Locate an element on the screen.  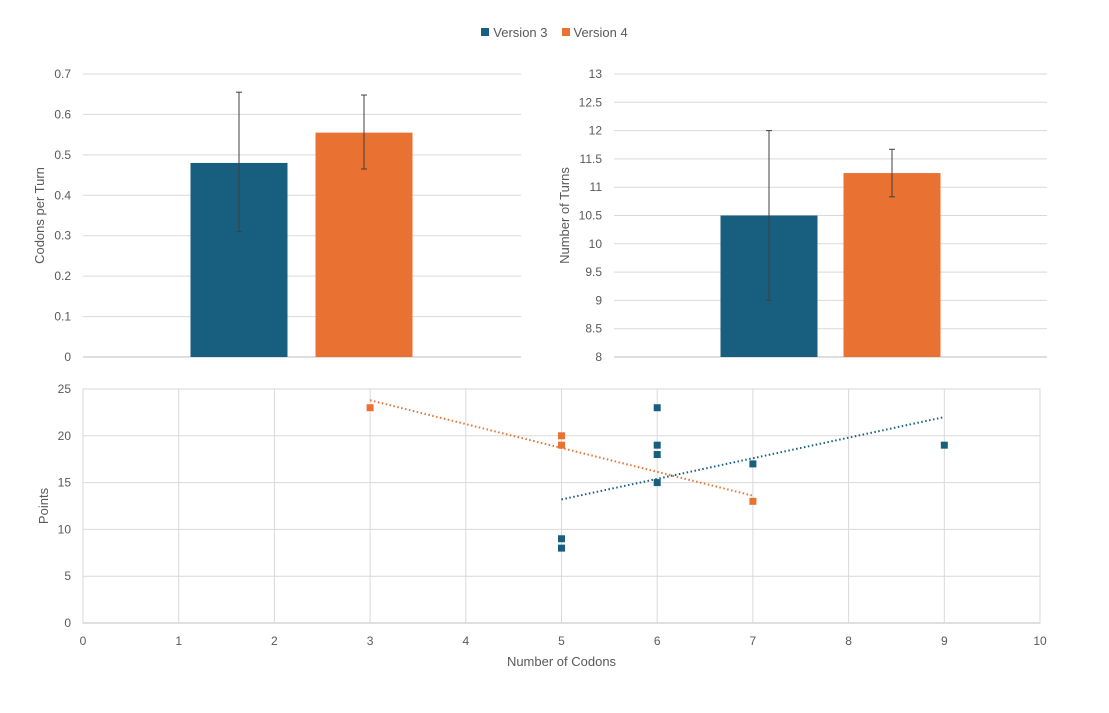
y-tick-label: 12 is located at coordinates (596, 131).